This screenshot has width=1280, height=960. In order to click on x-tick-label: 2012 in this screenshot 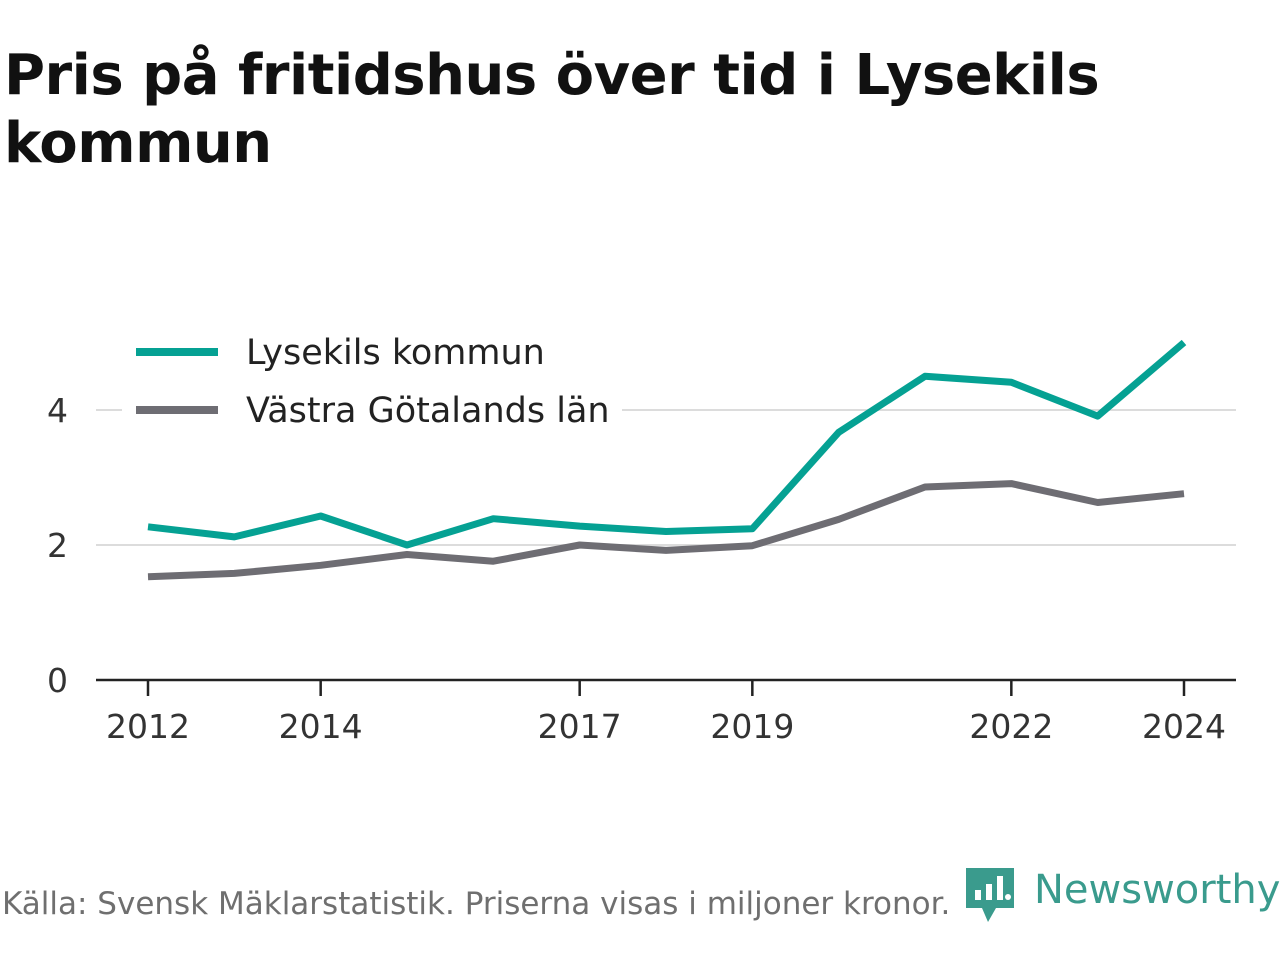, I will do `click(148, 726)`.